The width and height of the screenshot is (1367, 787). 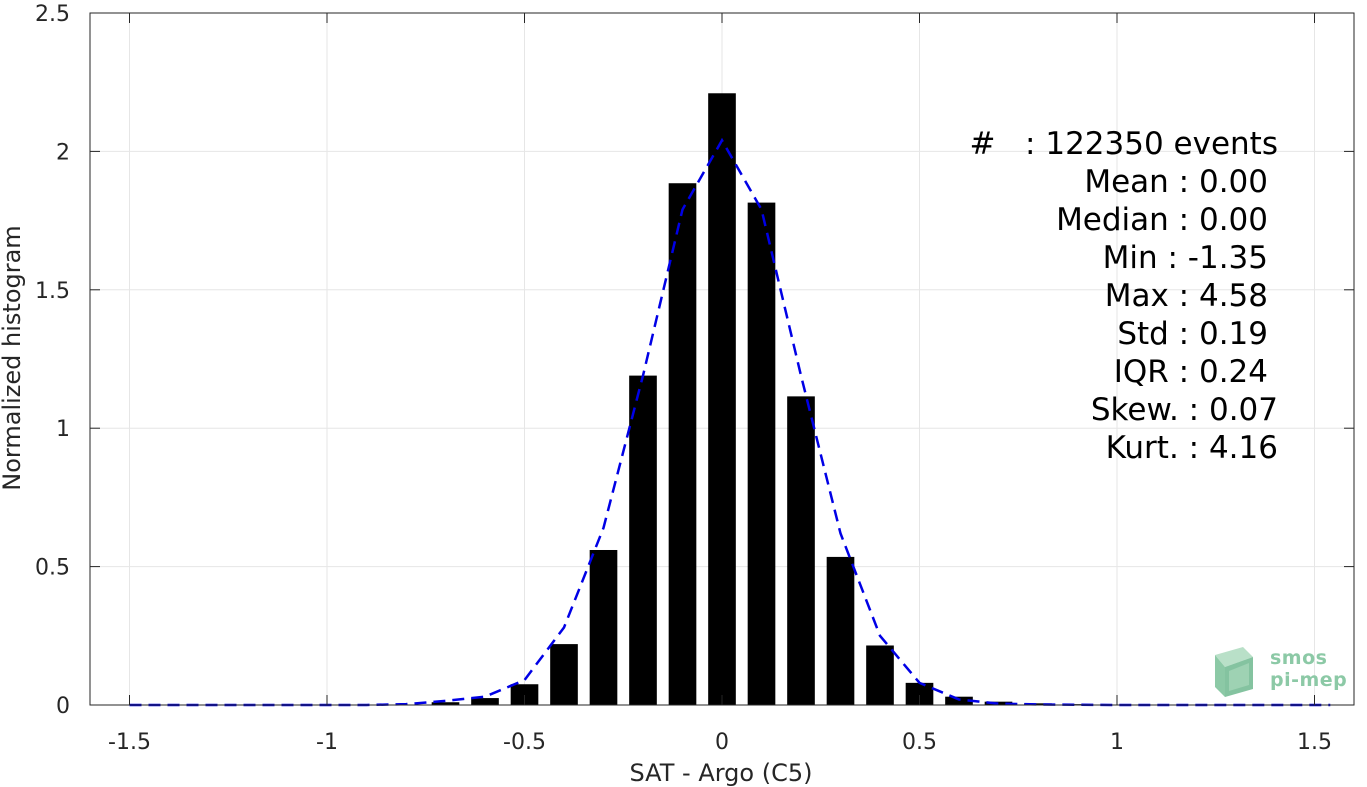 I want to click on logo-text-smos: smos, so click(x=1299, y=658).